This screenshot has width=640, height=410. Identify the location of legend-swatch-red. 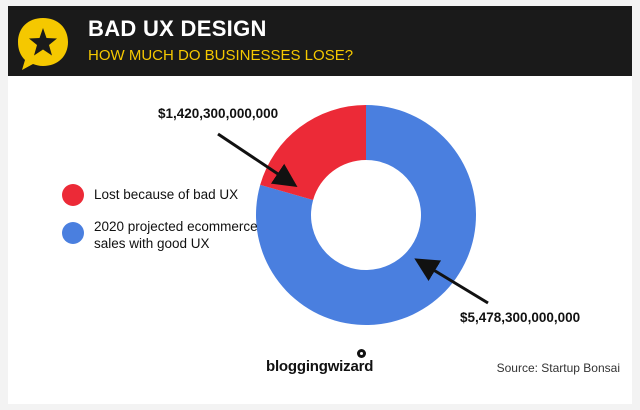
(73, 195).